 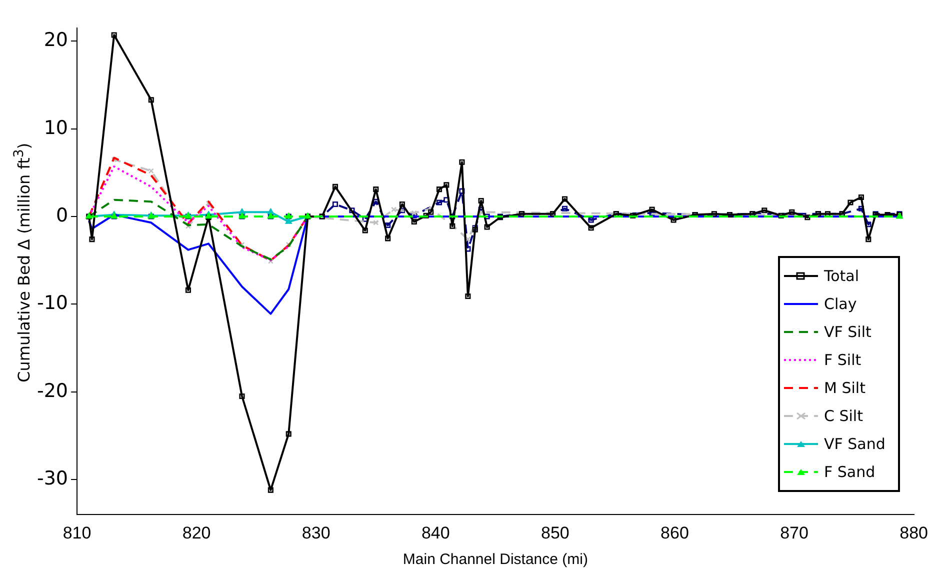 What do you see at coordinates (555, 532) in the screenshot?
I see `x-tick-label: 850` at bounding box center [555, 532].